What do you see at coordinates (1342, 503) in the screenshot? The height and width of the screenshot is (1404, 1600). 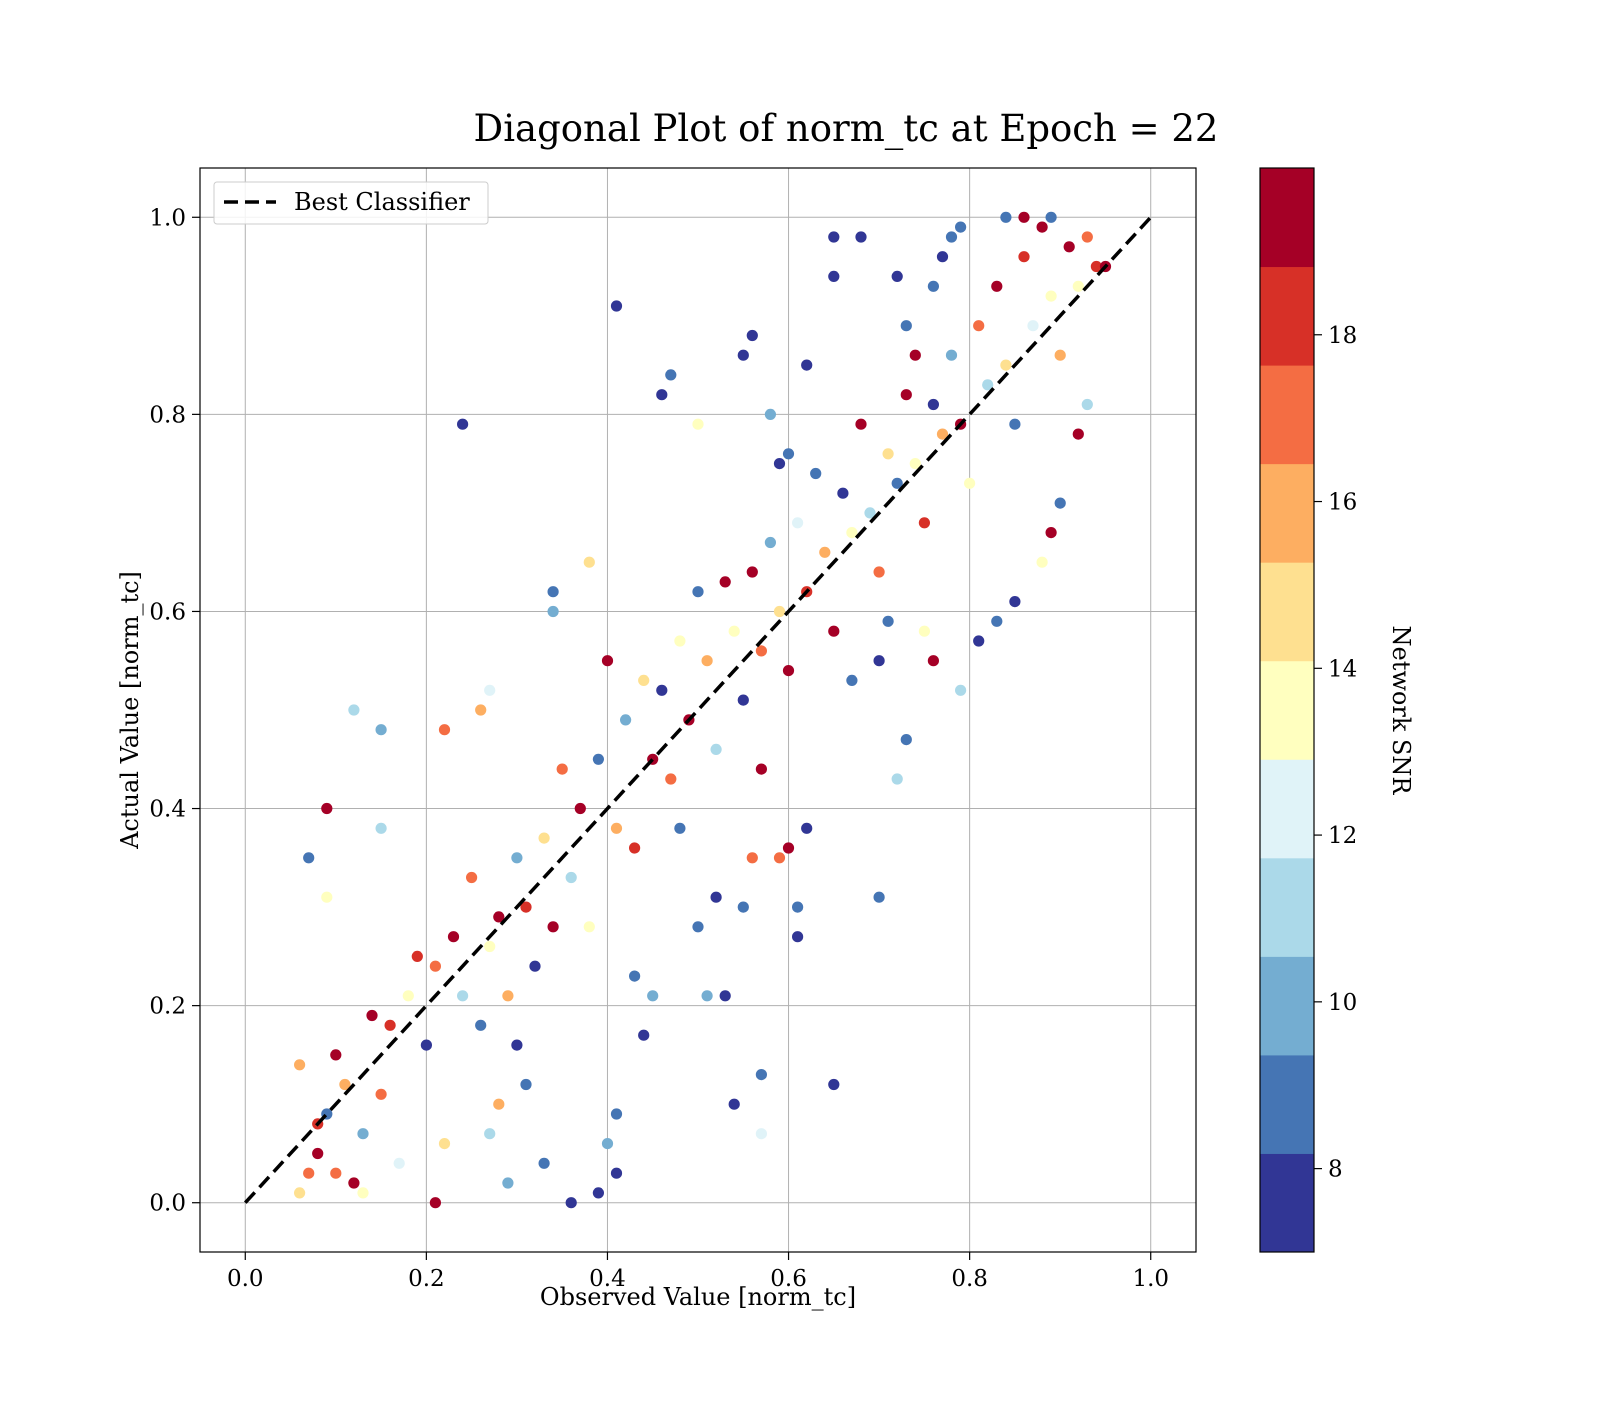 I see `colorbar-tick-label: 16` at bounding box center [1342, 503].